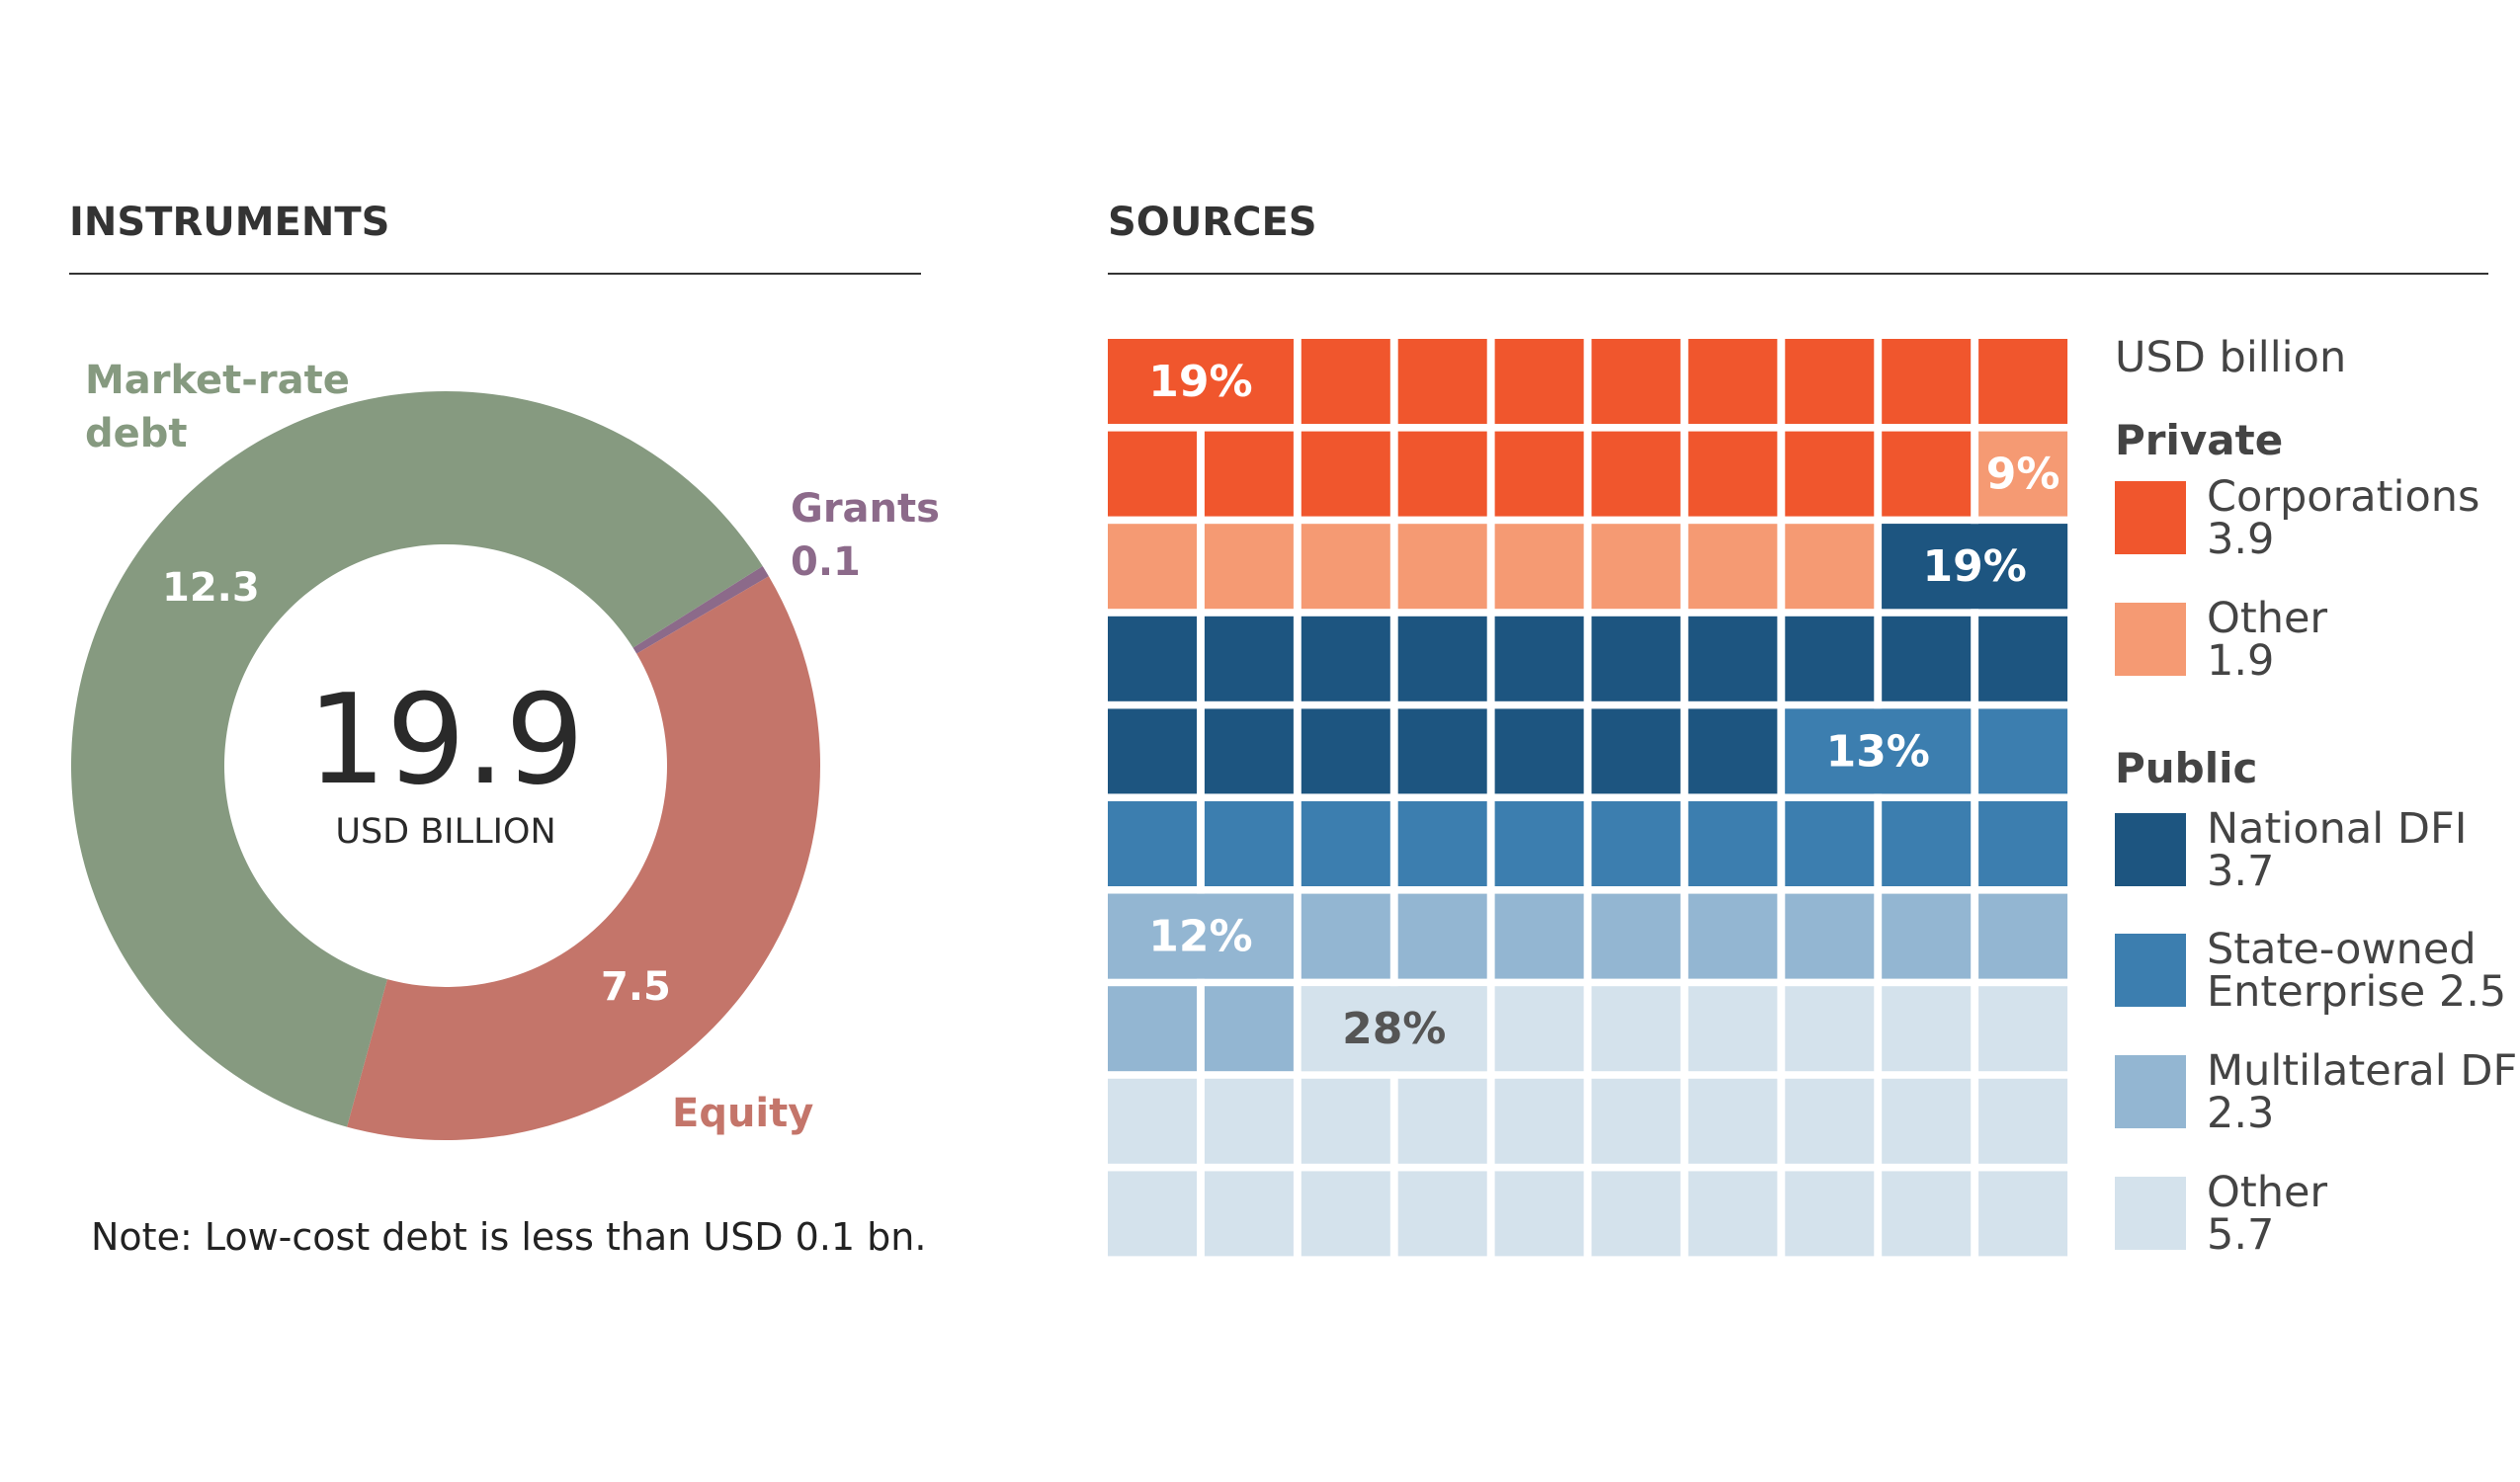 The height and width of the screenshot is (1482, 2520). I want to click on sources-title: SOURCES, so click(1212, 222).